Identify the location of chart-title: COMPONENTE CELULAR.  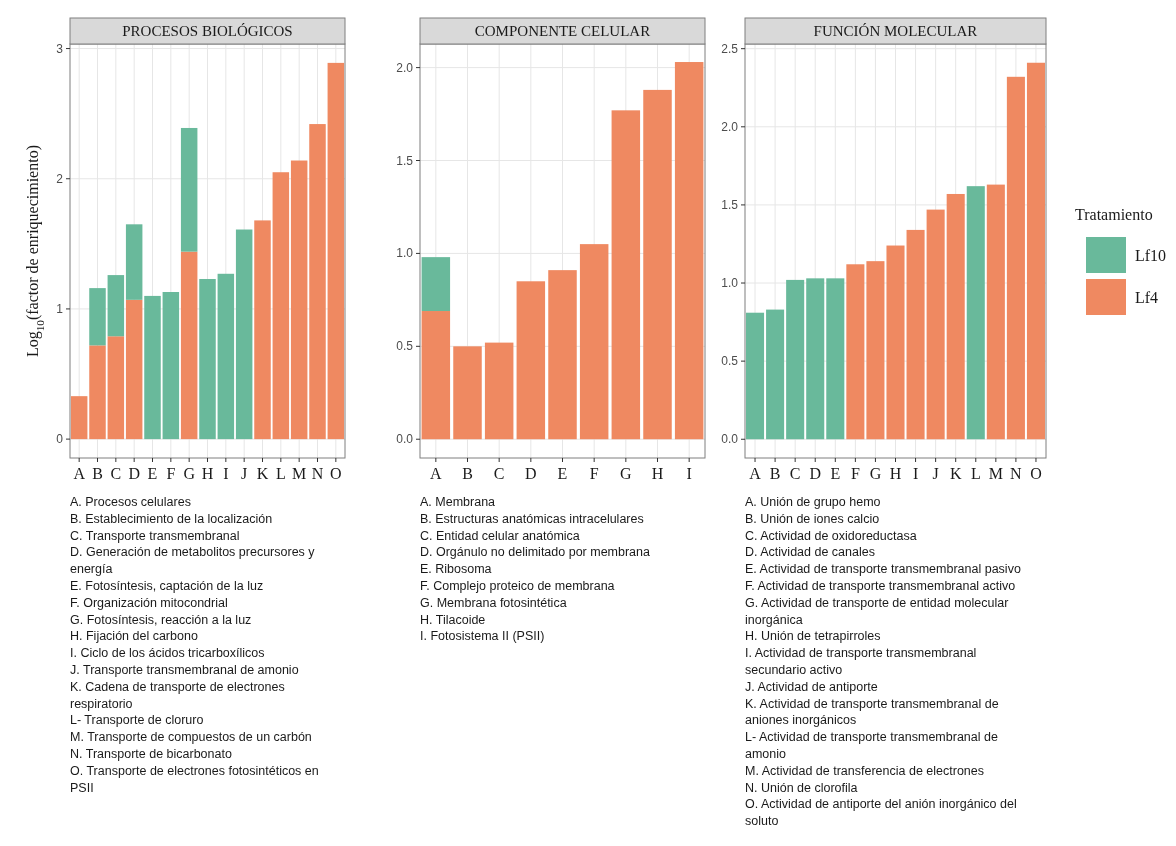
(562, 31).